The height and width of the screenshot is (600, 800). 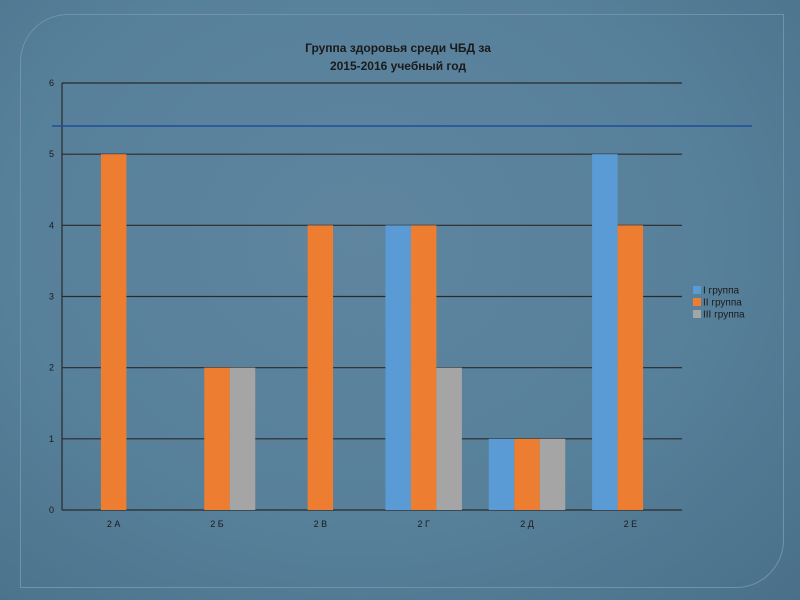 I want to click on x-tick-label: 2 Д, so click(x=527, y=524).